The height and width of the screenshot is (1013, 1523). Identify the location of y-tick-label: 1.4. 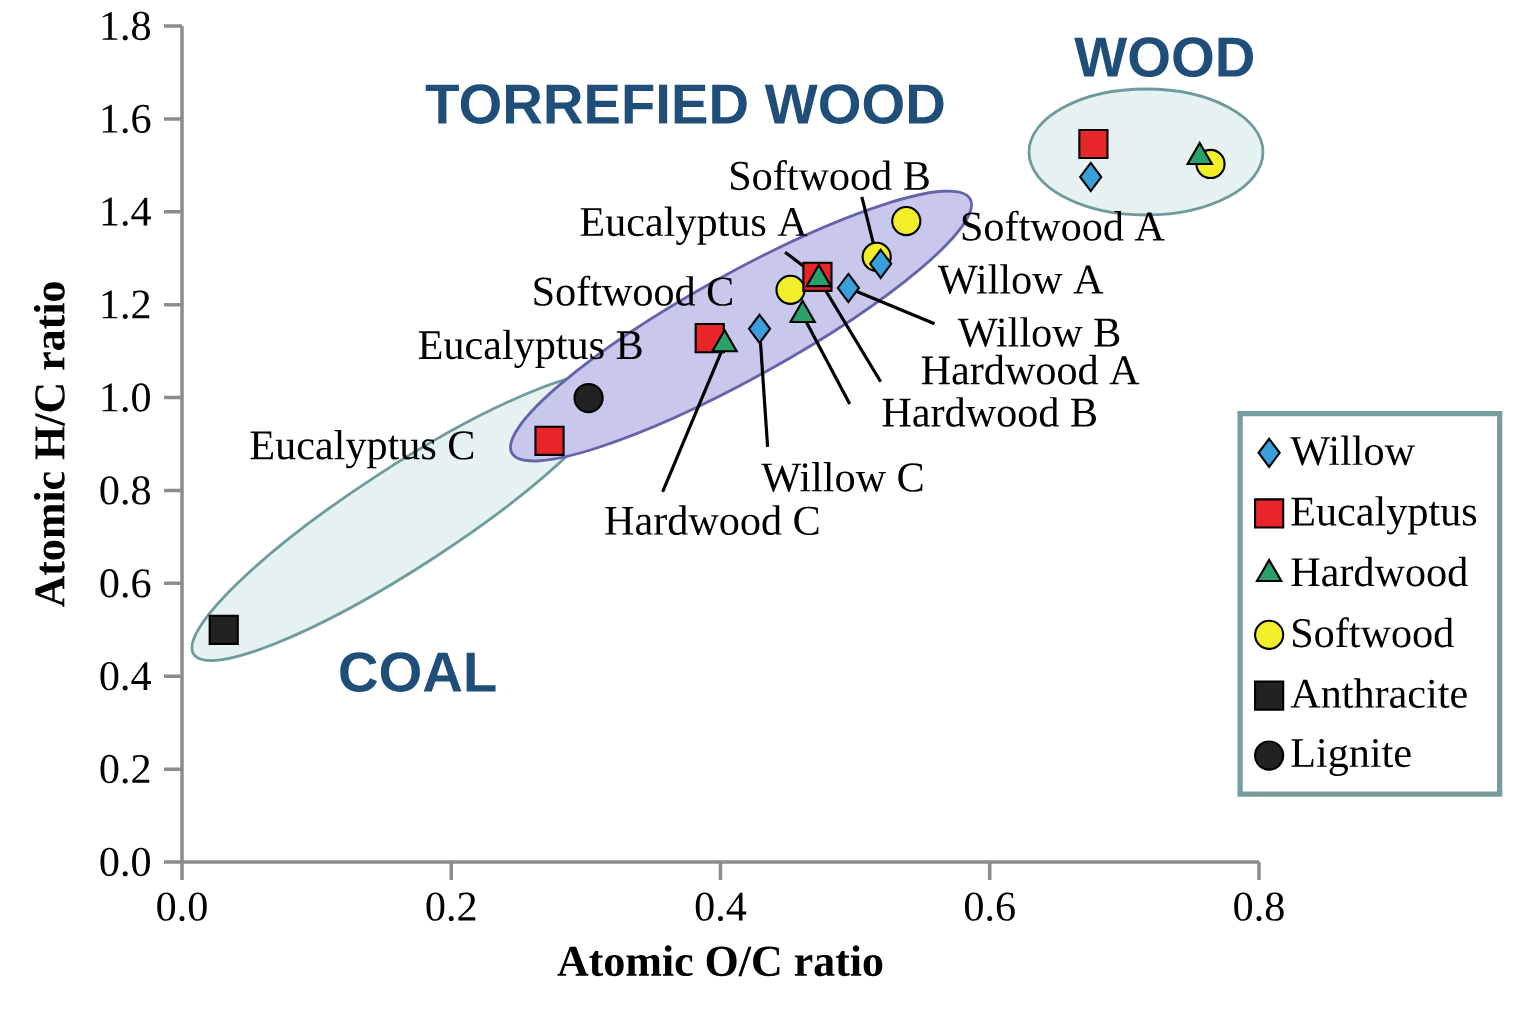
(126, 212).